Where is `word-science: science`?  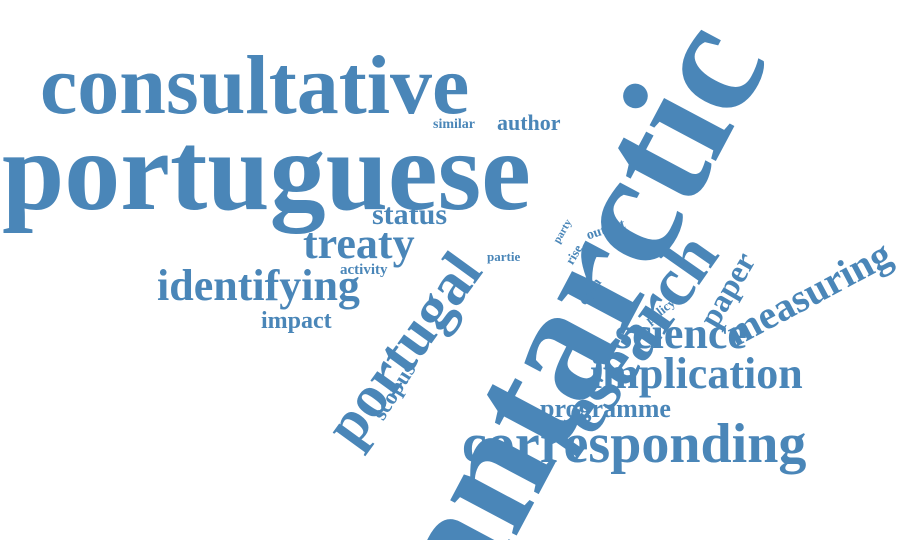 word-science: science is located at coordinates (681, 333).